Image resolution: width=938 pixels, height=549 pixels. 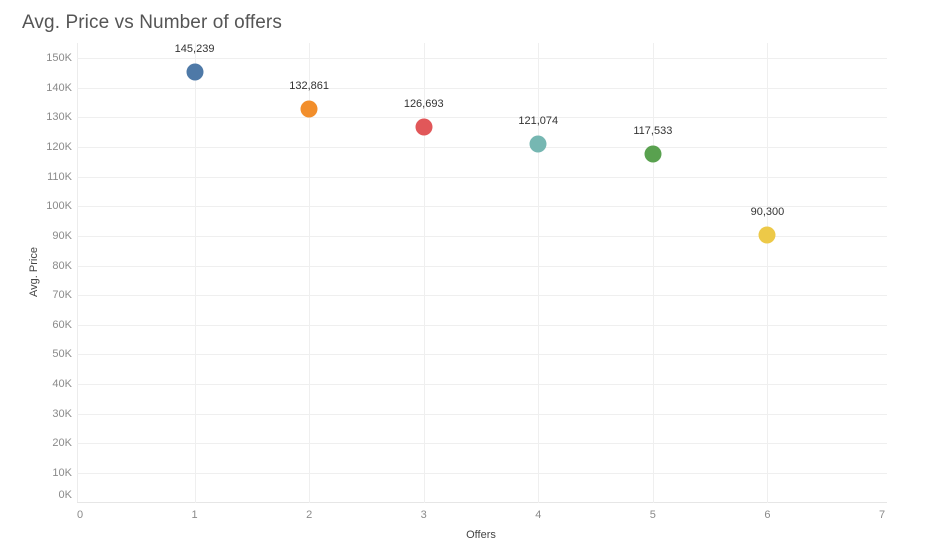 What do you see at coordinates (767, 211) in the screenshot?
I see `data-point-label: 90,300` at bounding box center [767, 211].